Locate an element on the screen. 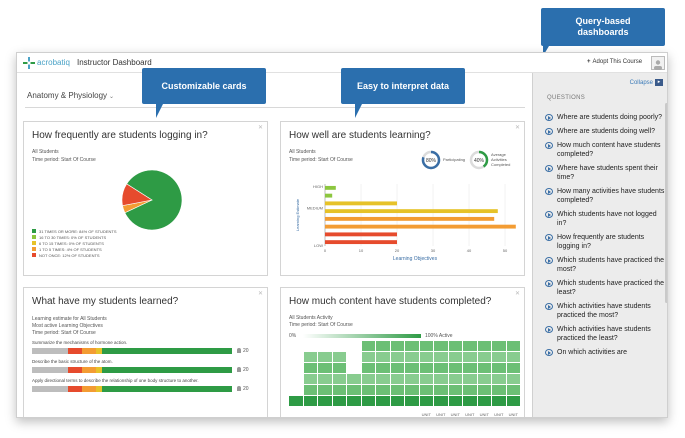  scrollbar is located at coordinates (666, 203).